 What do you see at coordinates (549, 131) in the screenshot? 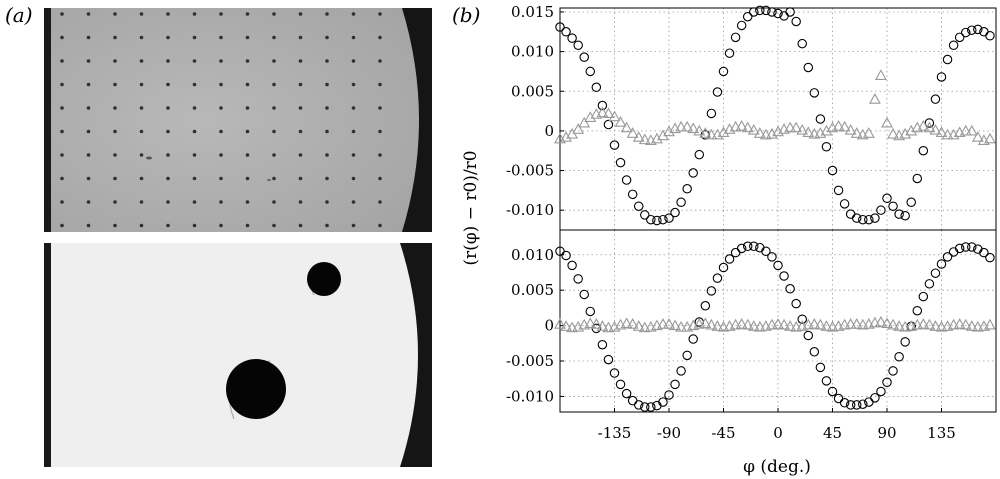
I see `y-tick-label: 0` at bounding box center [549, 131].